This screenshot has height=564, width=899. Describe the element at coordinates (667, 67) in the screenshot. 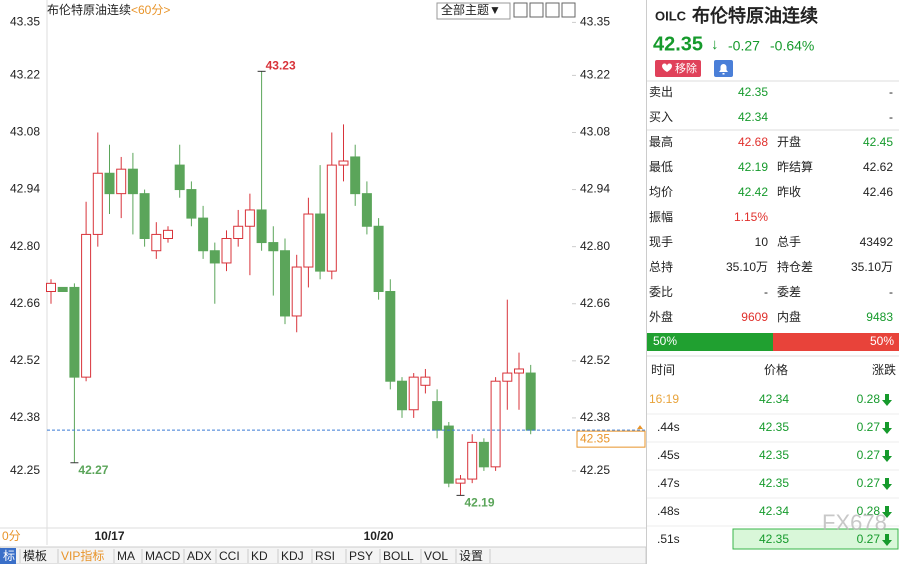

I see `heart-icon` at that location.